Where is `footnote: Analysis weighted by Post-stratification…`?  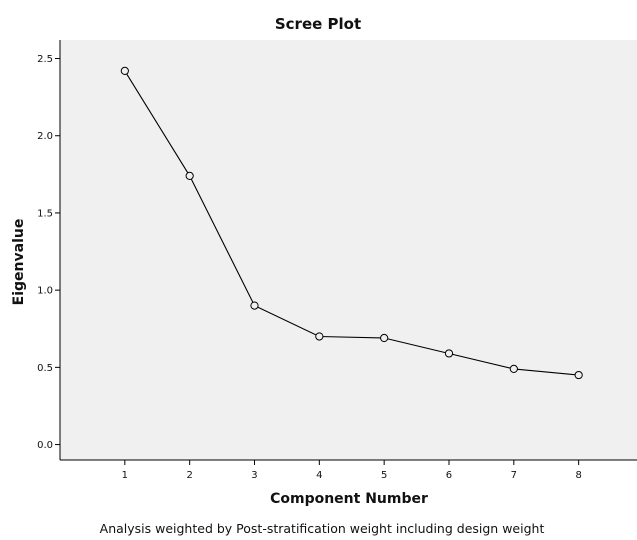
footnote: Analysis weighted by Post-stratification… is located at coordinates (322, 528).